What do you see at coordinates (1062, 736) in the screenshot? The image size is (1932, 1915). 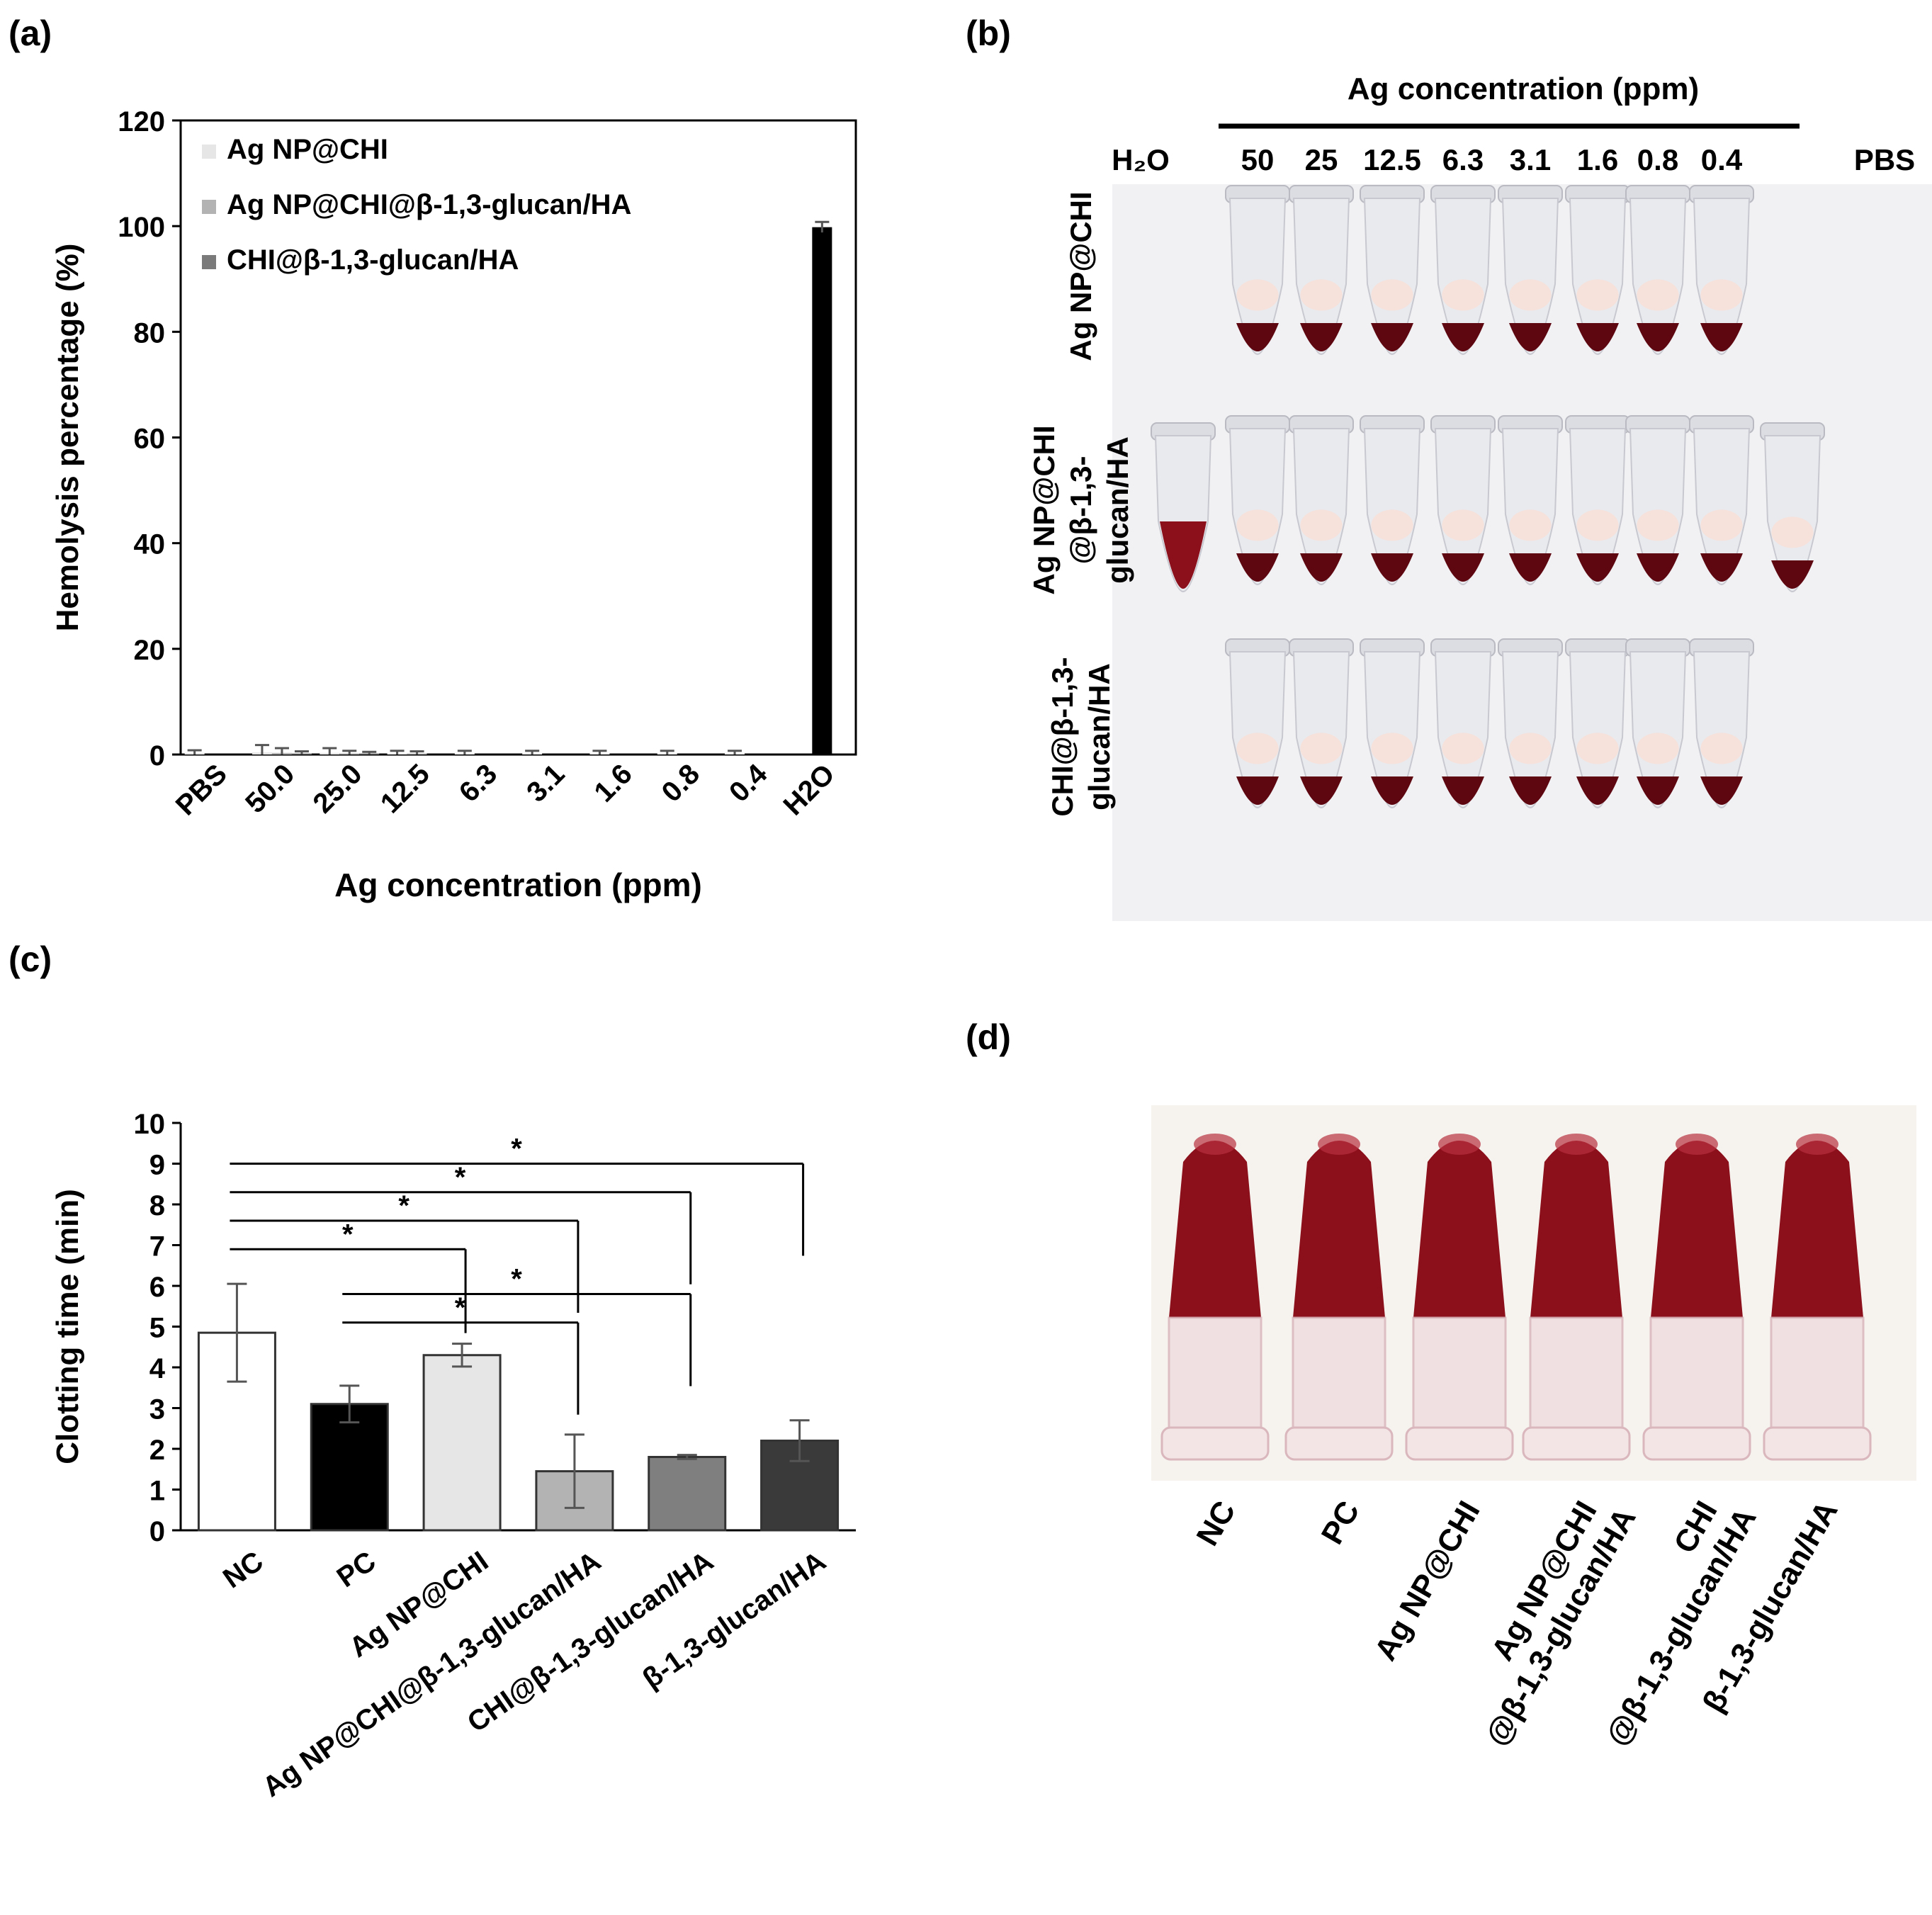 I see `row-label: CHI@β-1,3-` at bounding box center [1062, 736].